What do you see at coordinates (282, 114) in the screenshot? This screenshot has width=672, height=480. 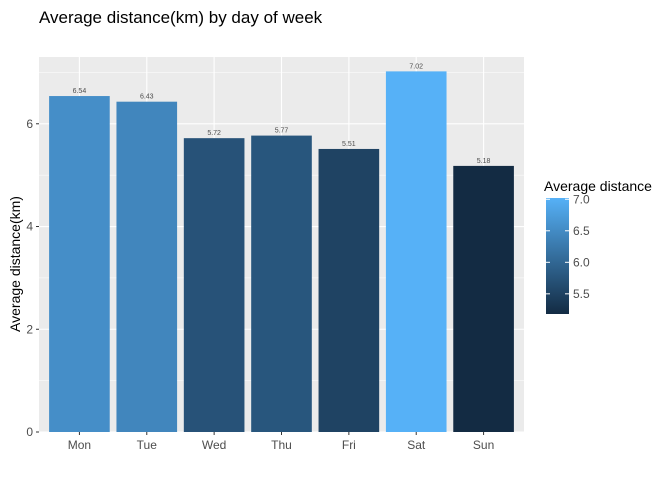 I see `bar-value-labels: 6.54 6.43 5.72 5.77 5.51 7.02 5.18` at bounding box center [282, 114].